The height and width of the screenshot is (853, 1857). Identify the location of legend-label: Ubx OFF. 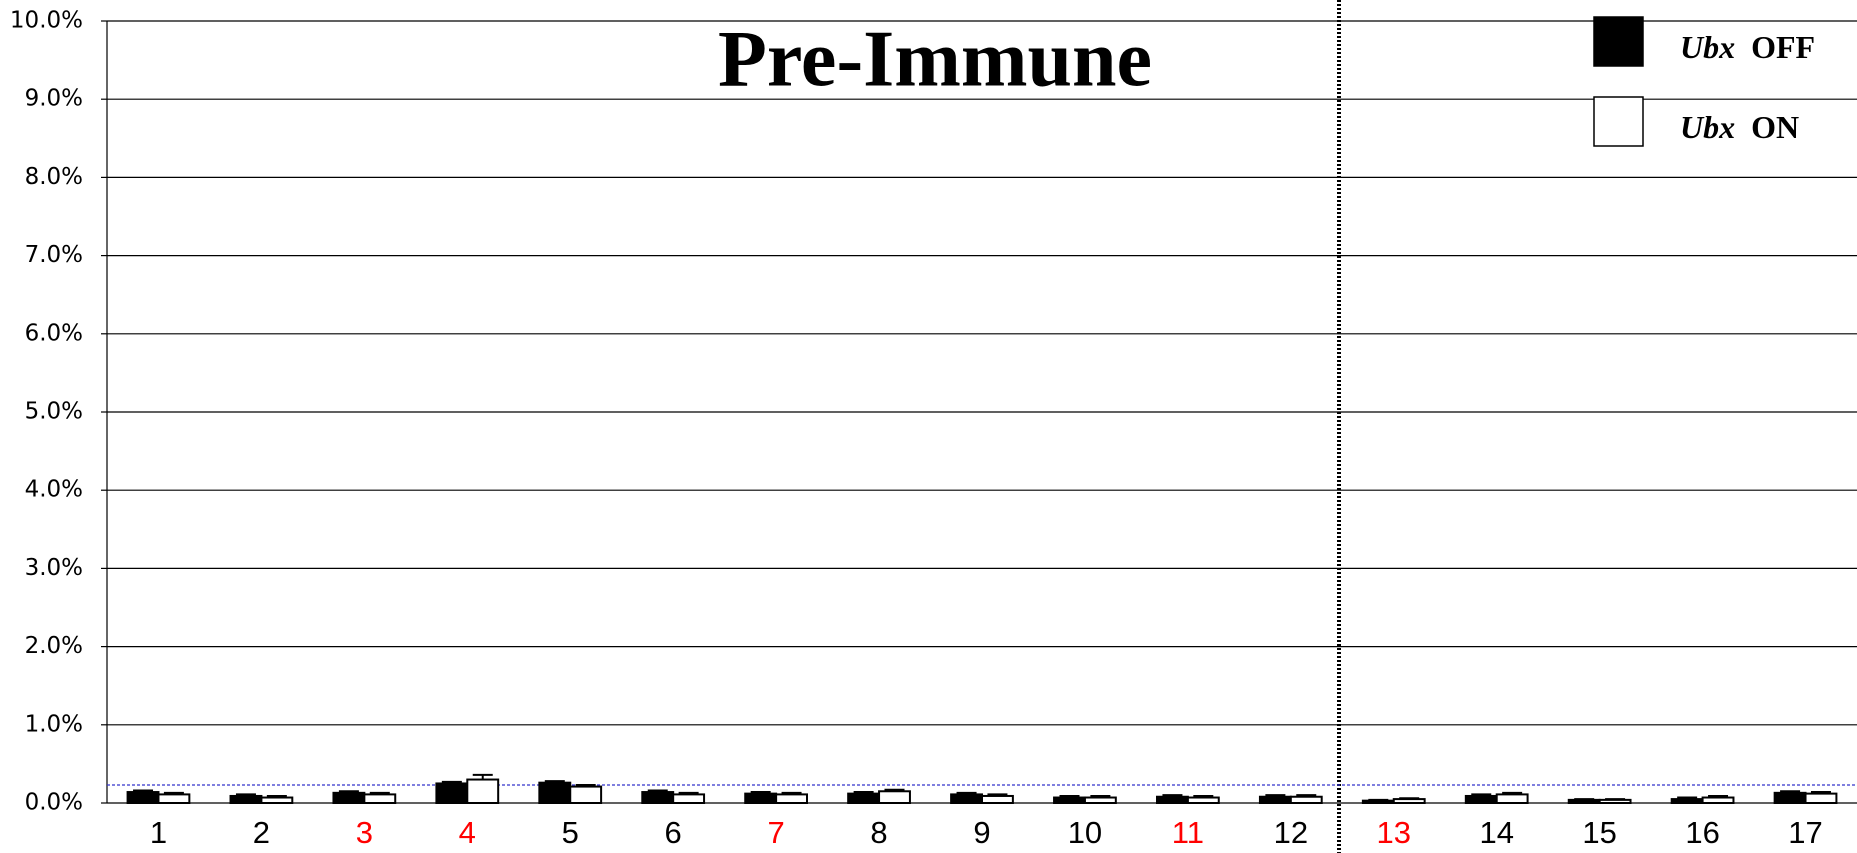
(1747, 47).